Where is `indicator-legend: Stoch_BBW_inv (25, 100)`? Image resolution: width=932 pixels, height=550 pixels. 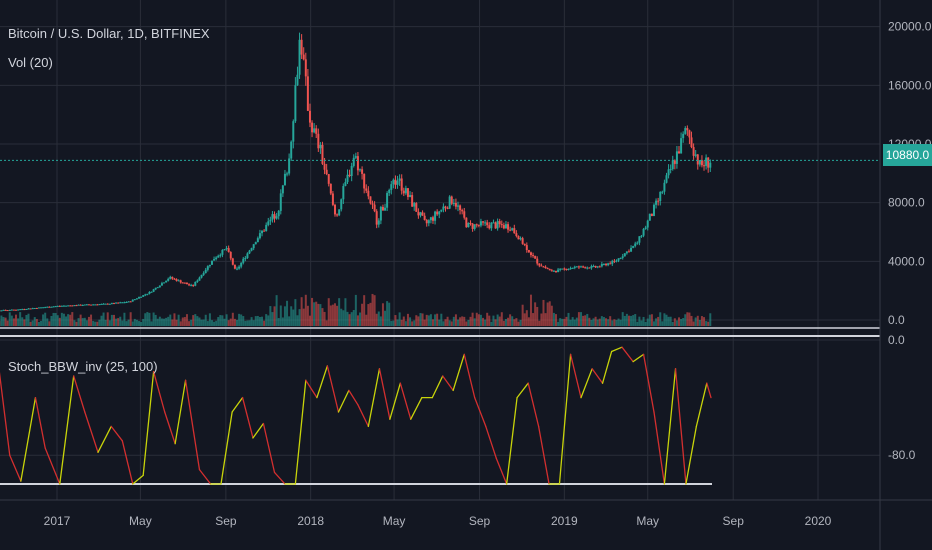
indicator-legend: Stoch_BBW_inv (25, 100) is located at coordinates (83, 366).